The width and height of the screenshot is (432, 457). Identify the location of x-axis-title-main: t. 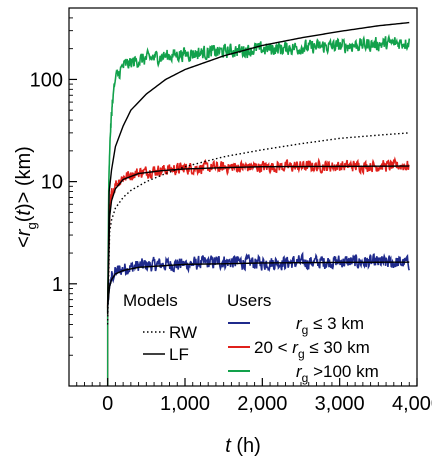
(228, 446).